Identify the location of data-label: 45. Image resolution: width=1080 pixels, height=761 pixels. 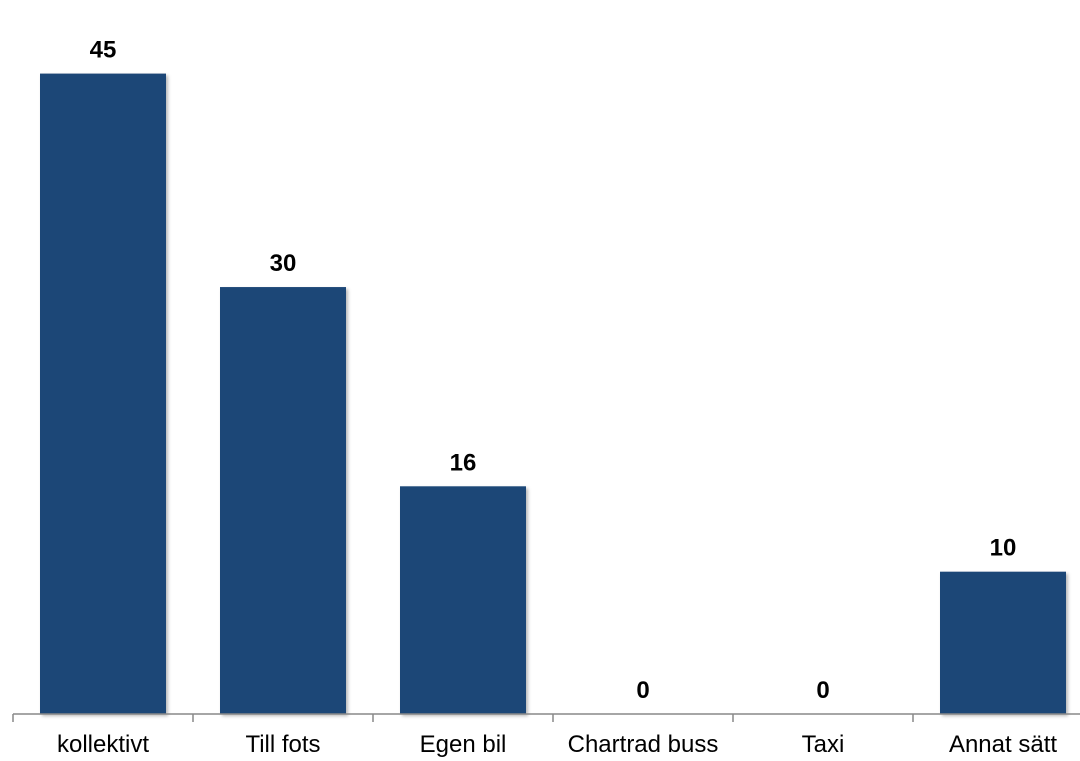
(103, 50).